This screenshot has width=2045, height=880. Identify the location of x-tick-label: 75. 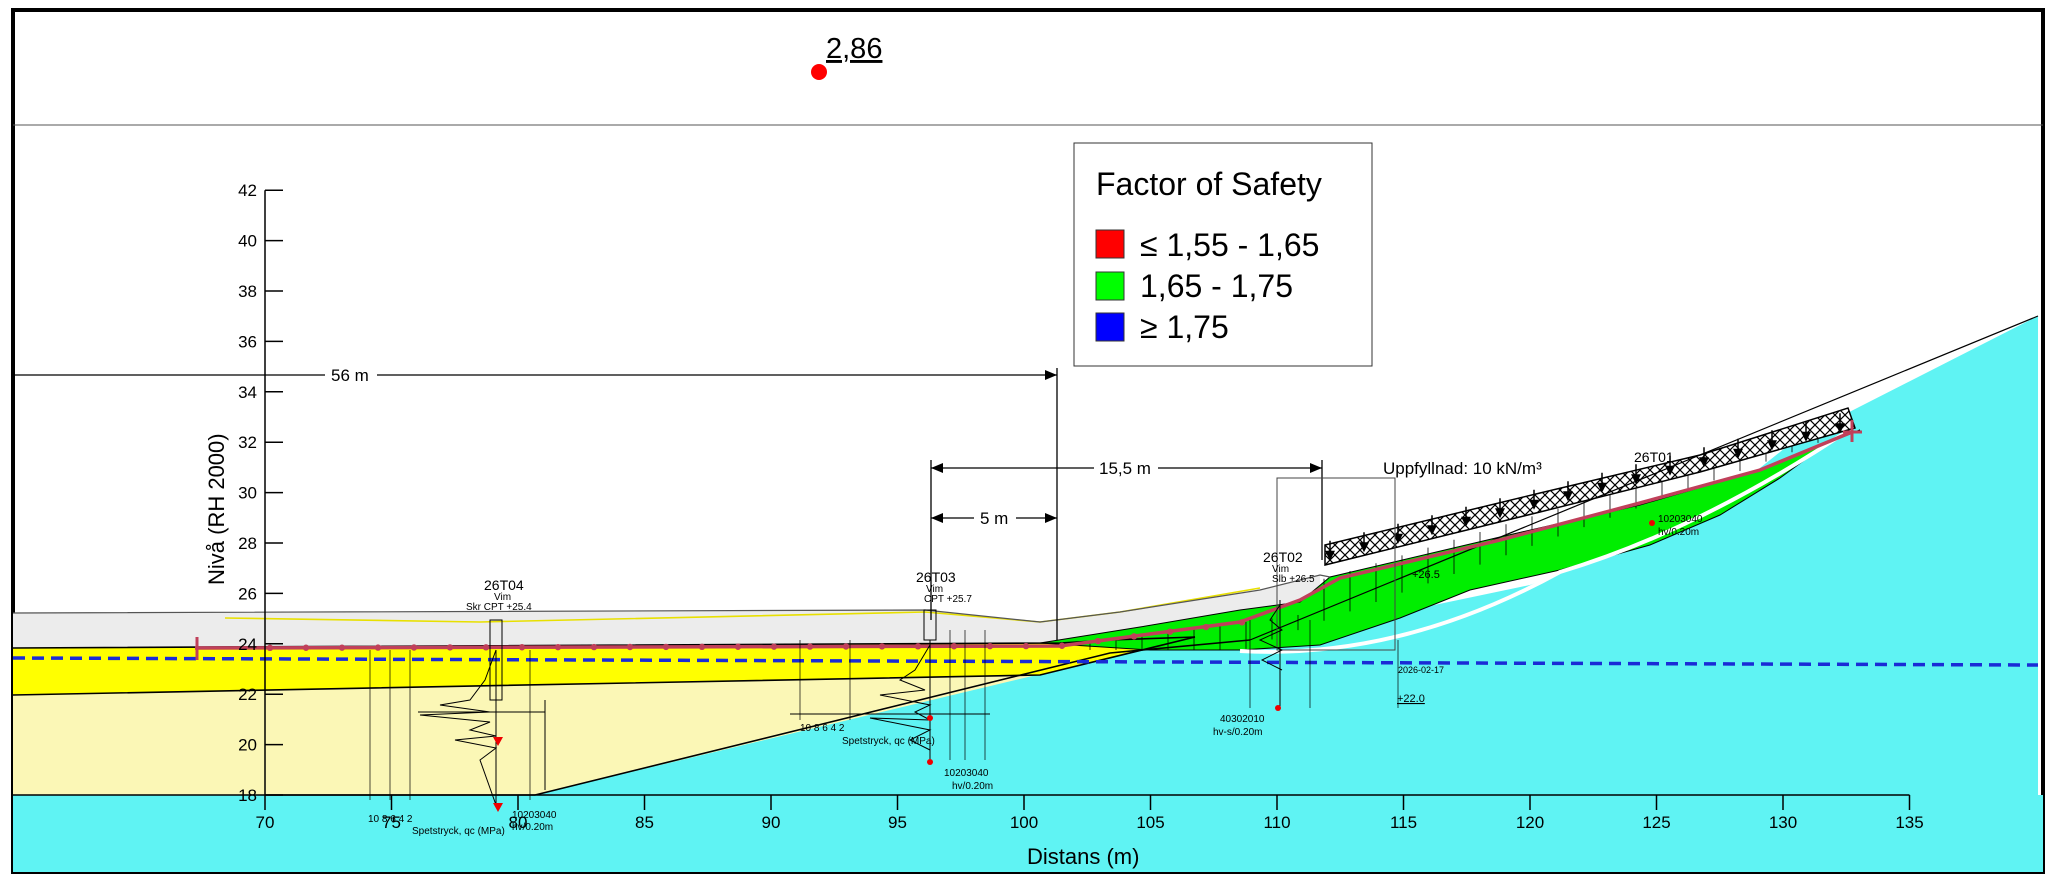
(391, 822).